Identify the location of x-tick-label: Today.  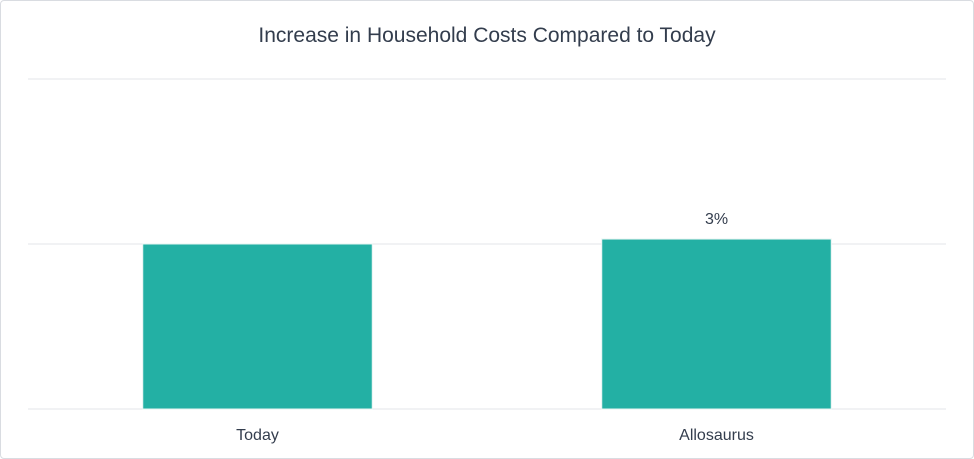
(257, 435).